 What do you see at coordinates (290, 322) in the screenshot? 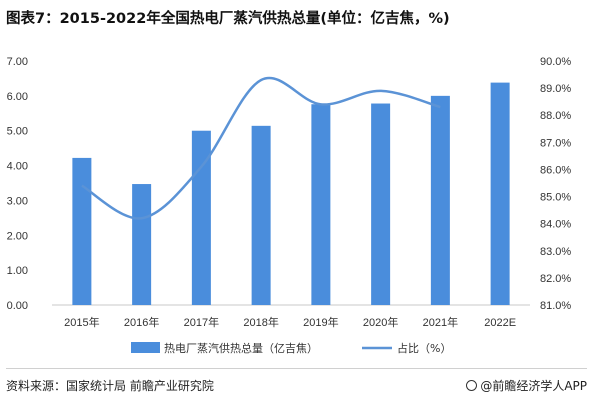
I see `x-axis-ticks: 2015年 2016年 2017年 2018年 2019年 2020年 2021年 2022E` at bounding box center [290, 322].